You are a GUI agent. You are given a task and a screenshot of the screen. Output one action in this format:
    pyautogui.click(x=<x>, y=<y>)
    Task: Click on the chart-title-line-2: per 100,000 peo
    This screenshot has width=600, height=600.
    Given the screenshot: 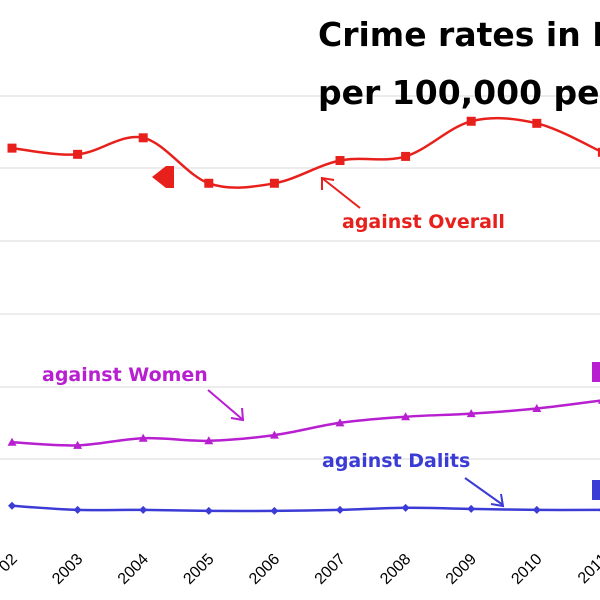 What is the action you would take?
    pyautogui.click(x=459, y=92)
    